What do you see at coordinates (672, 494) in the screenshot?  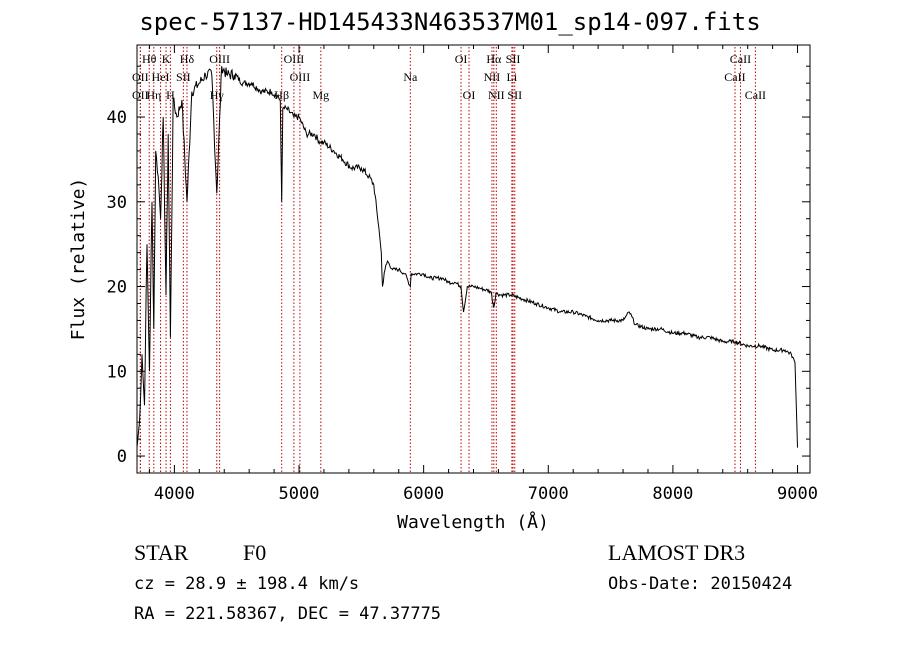 I see `x-tick-label: 8000` at bounding box center [672, 494].